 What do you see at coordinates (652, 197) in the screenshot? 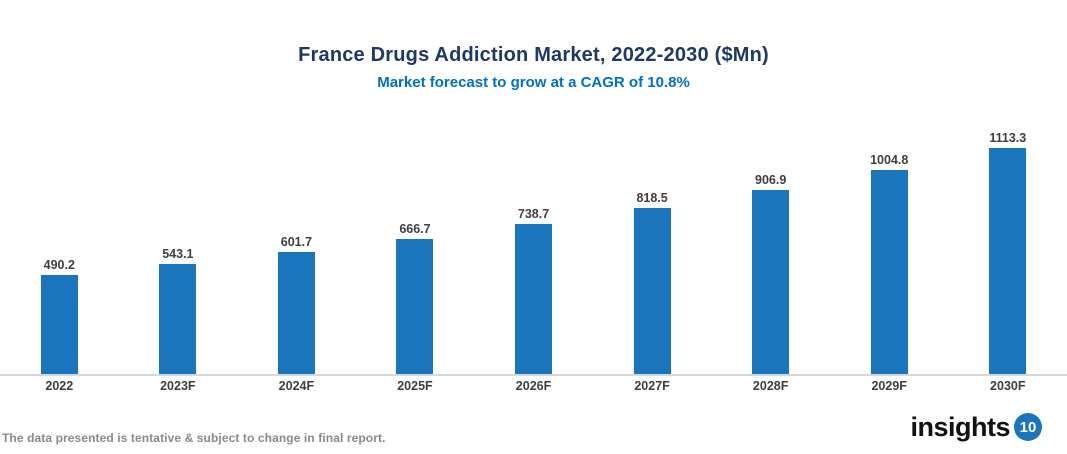
I see `bar-value-label: 818.5` at bounding box center [652, 197].